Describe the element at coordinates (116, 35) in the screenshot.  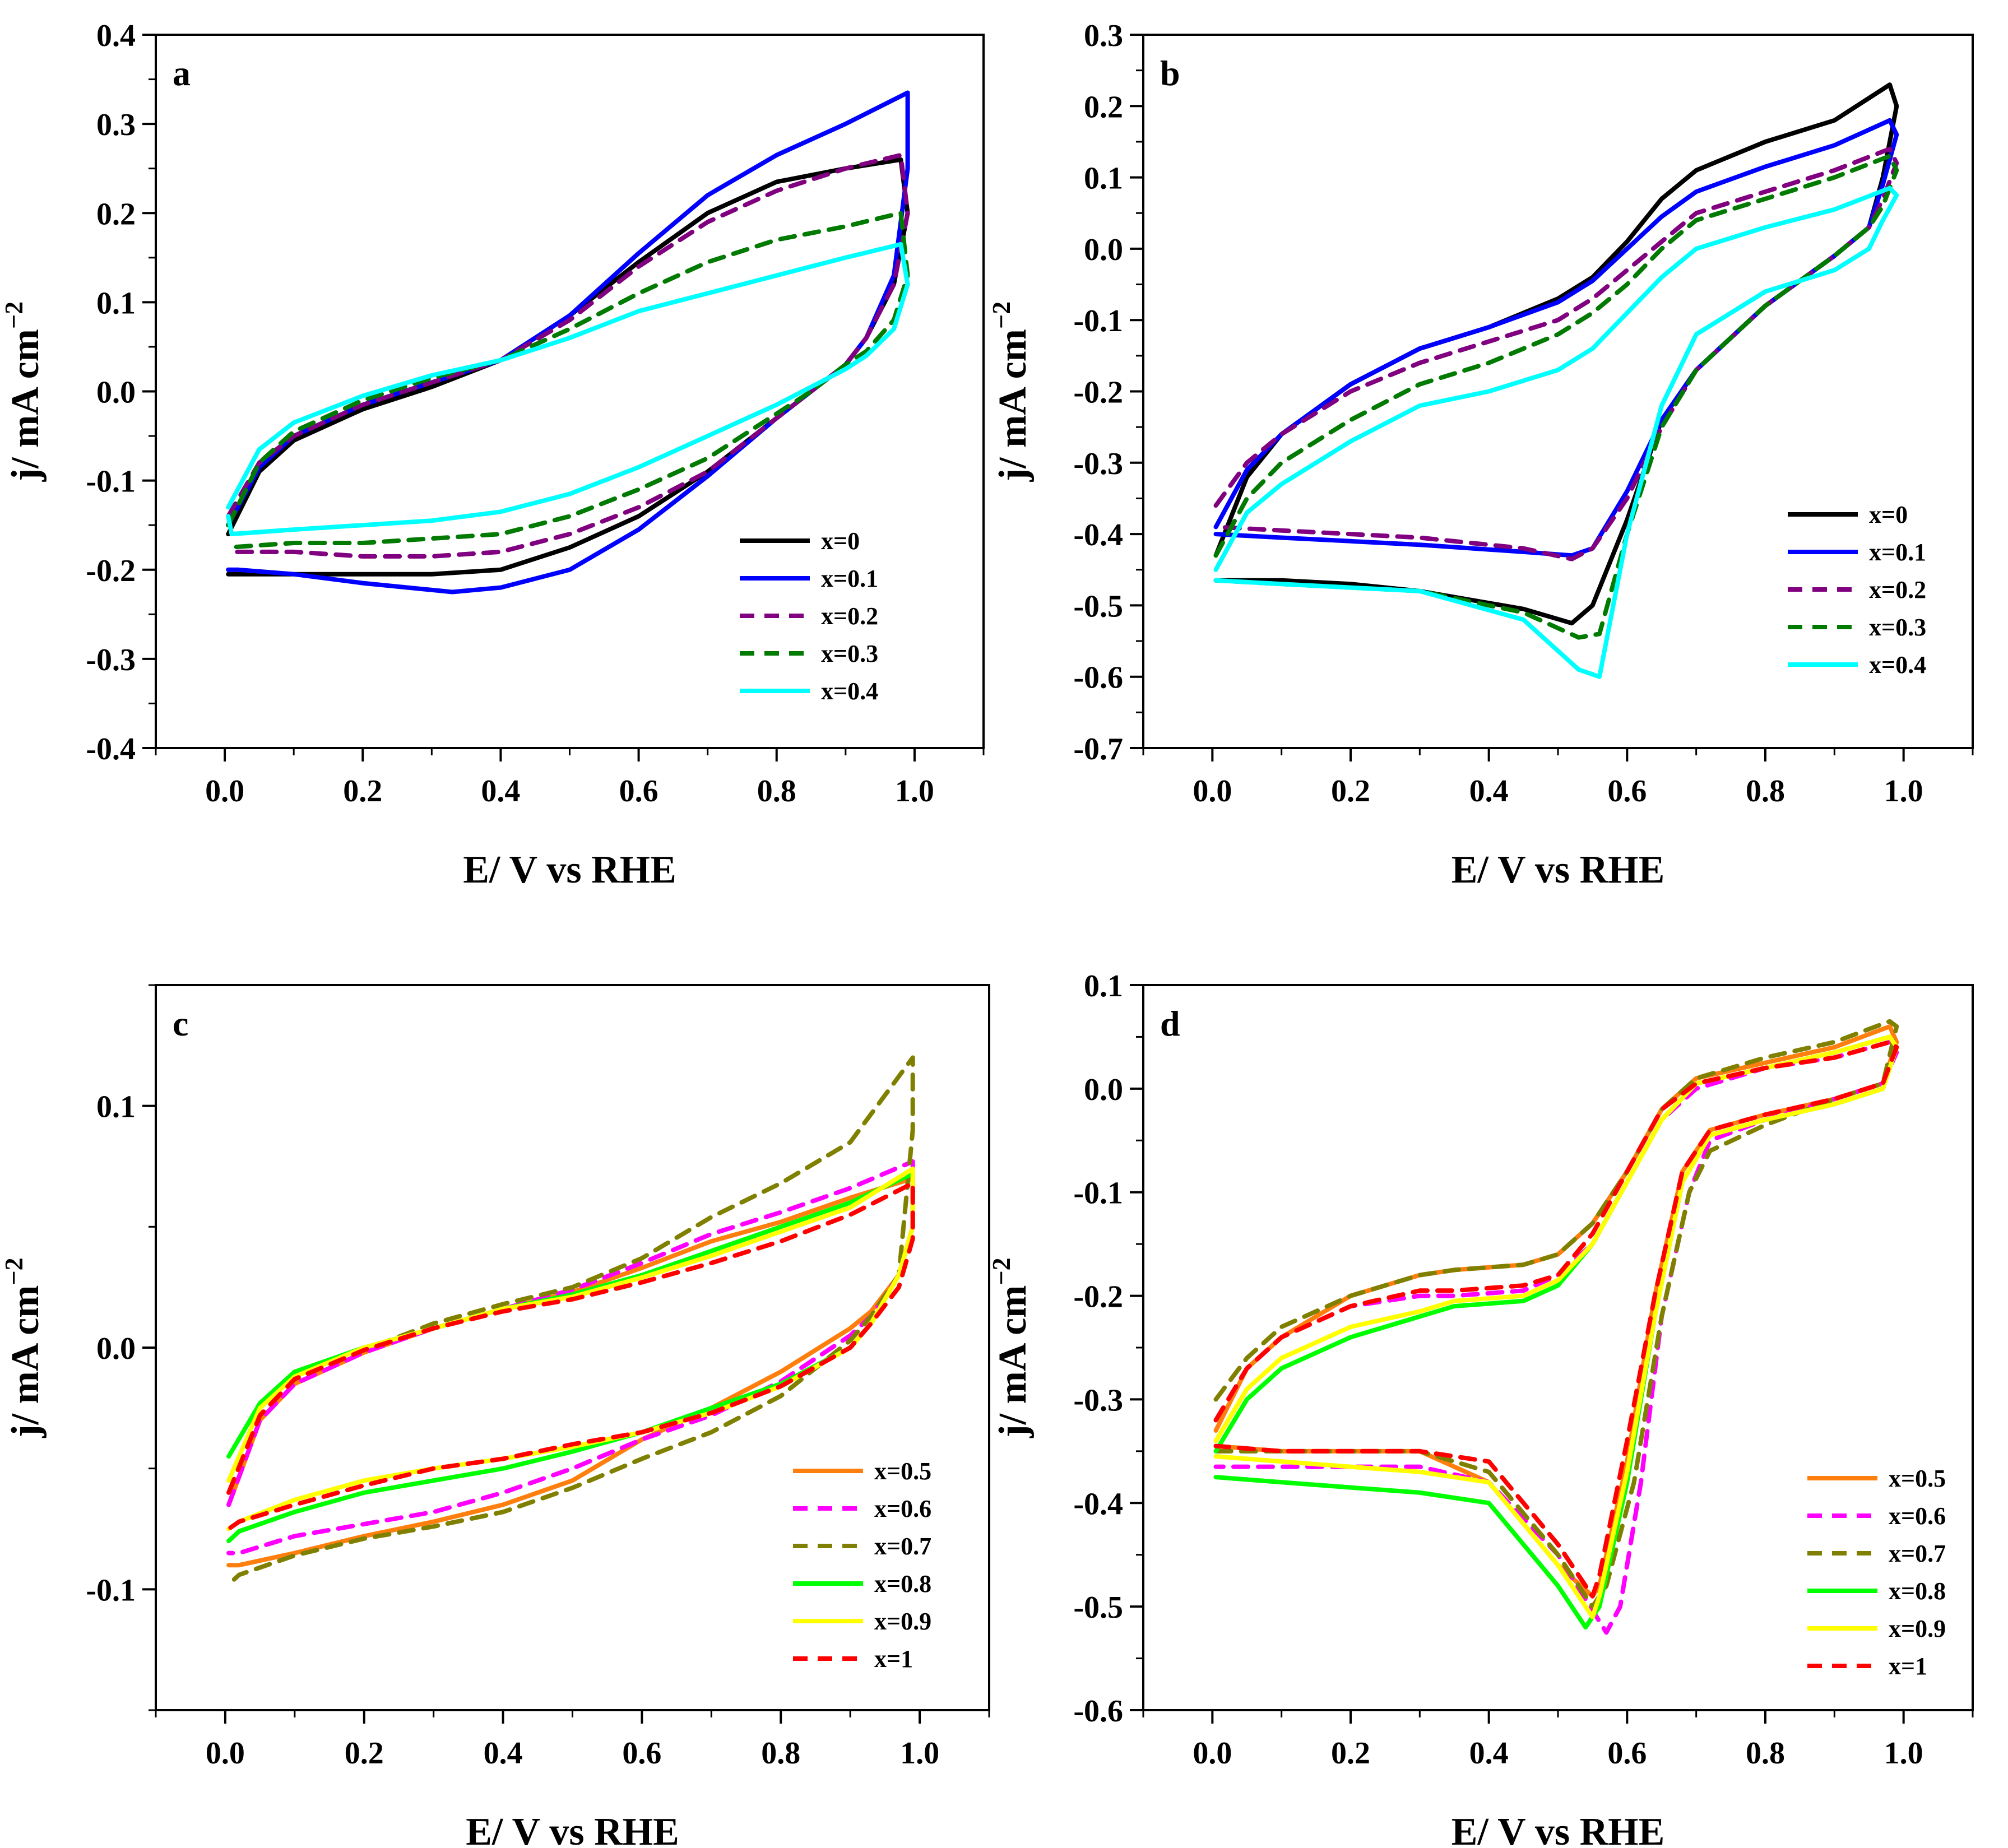
I see `y-tick-label: 0.4` at that location.